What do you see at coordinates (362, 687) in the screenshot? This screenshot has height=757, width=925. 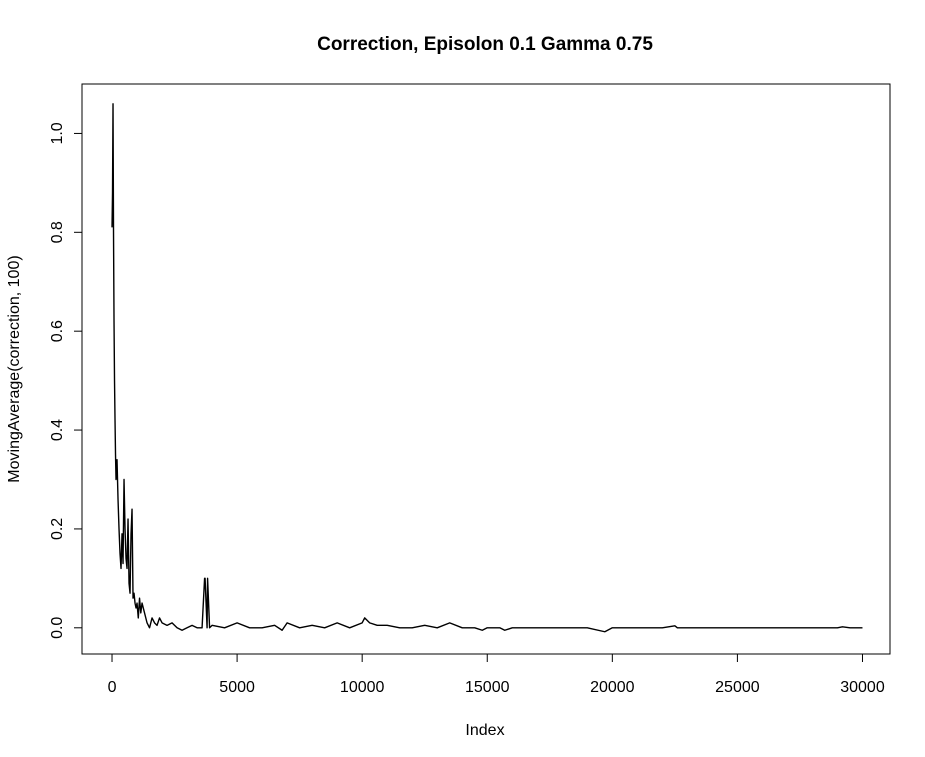 I see `x-tick-label: 10000` at bounding box center [362, 687].